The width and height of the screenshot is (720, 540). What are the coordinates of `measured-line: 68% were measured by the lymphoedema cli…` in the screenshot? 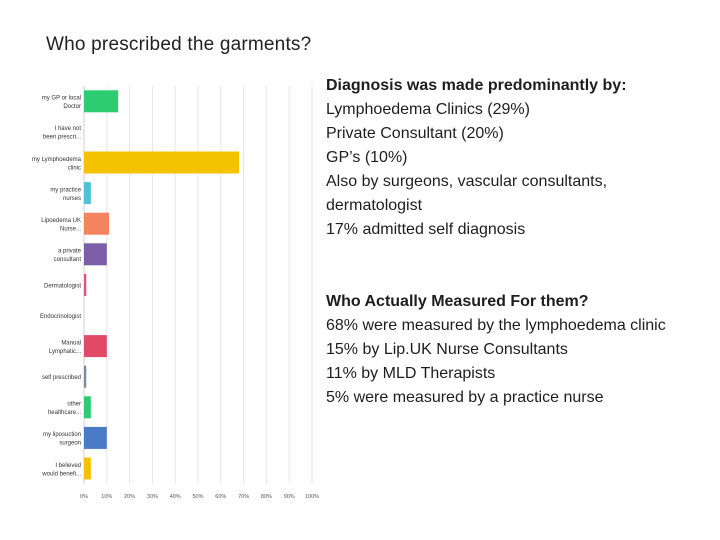 It's located at (496, 325).